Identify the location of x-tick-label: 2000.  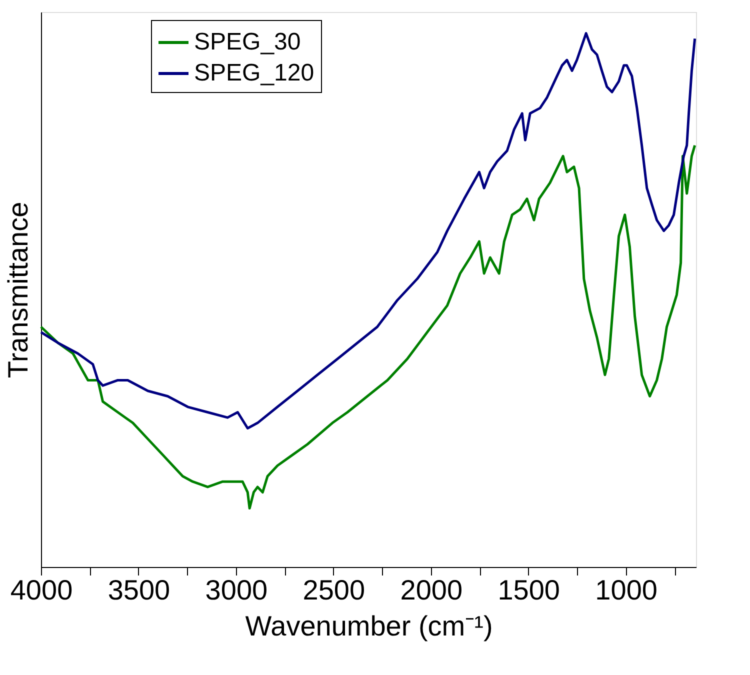
(431, 590).